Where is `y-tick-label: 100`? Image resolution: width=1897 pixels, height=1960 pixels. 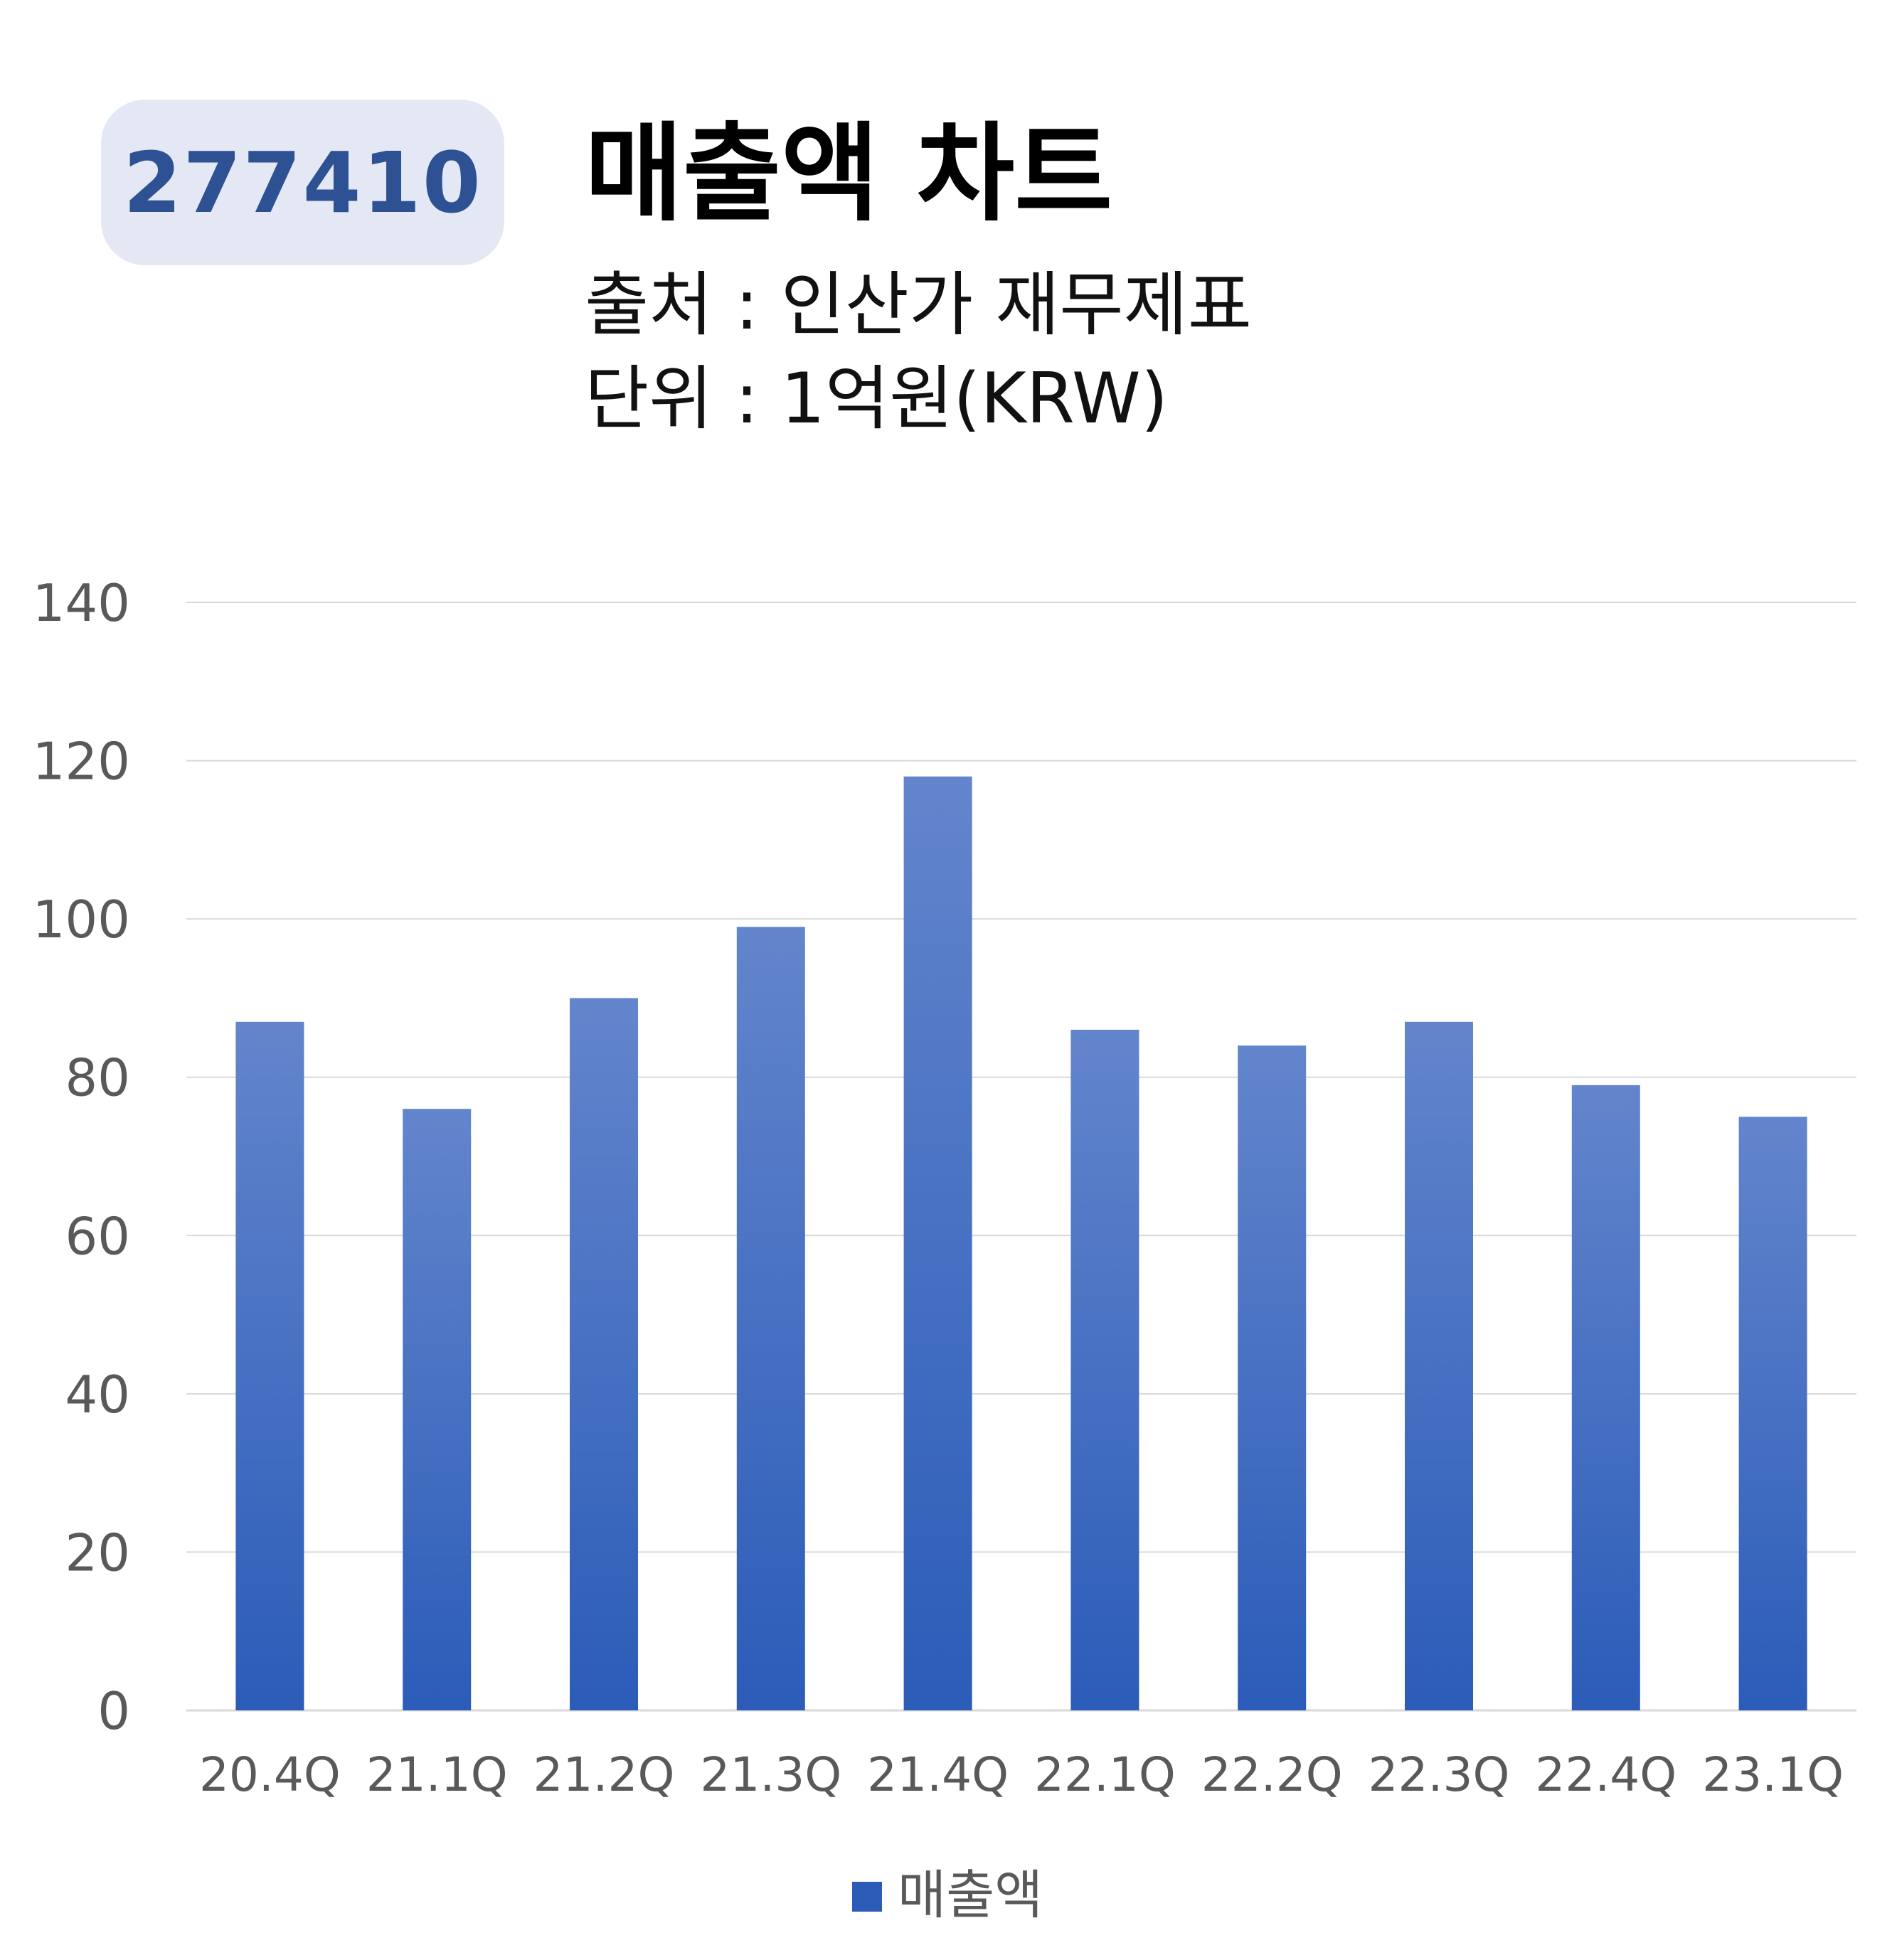 y-tick-label: 100 is located at coordinates (82, 919).